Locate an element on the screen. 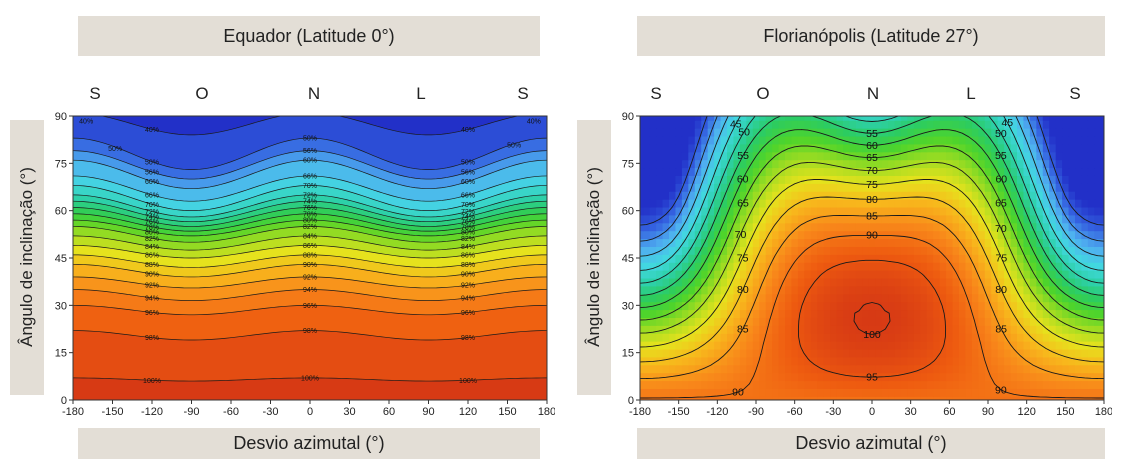  left-direction-s-west: S is located at coordinates (95, 93).